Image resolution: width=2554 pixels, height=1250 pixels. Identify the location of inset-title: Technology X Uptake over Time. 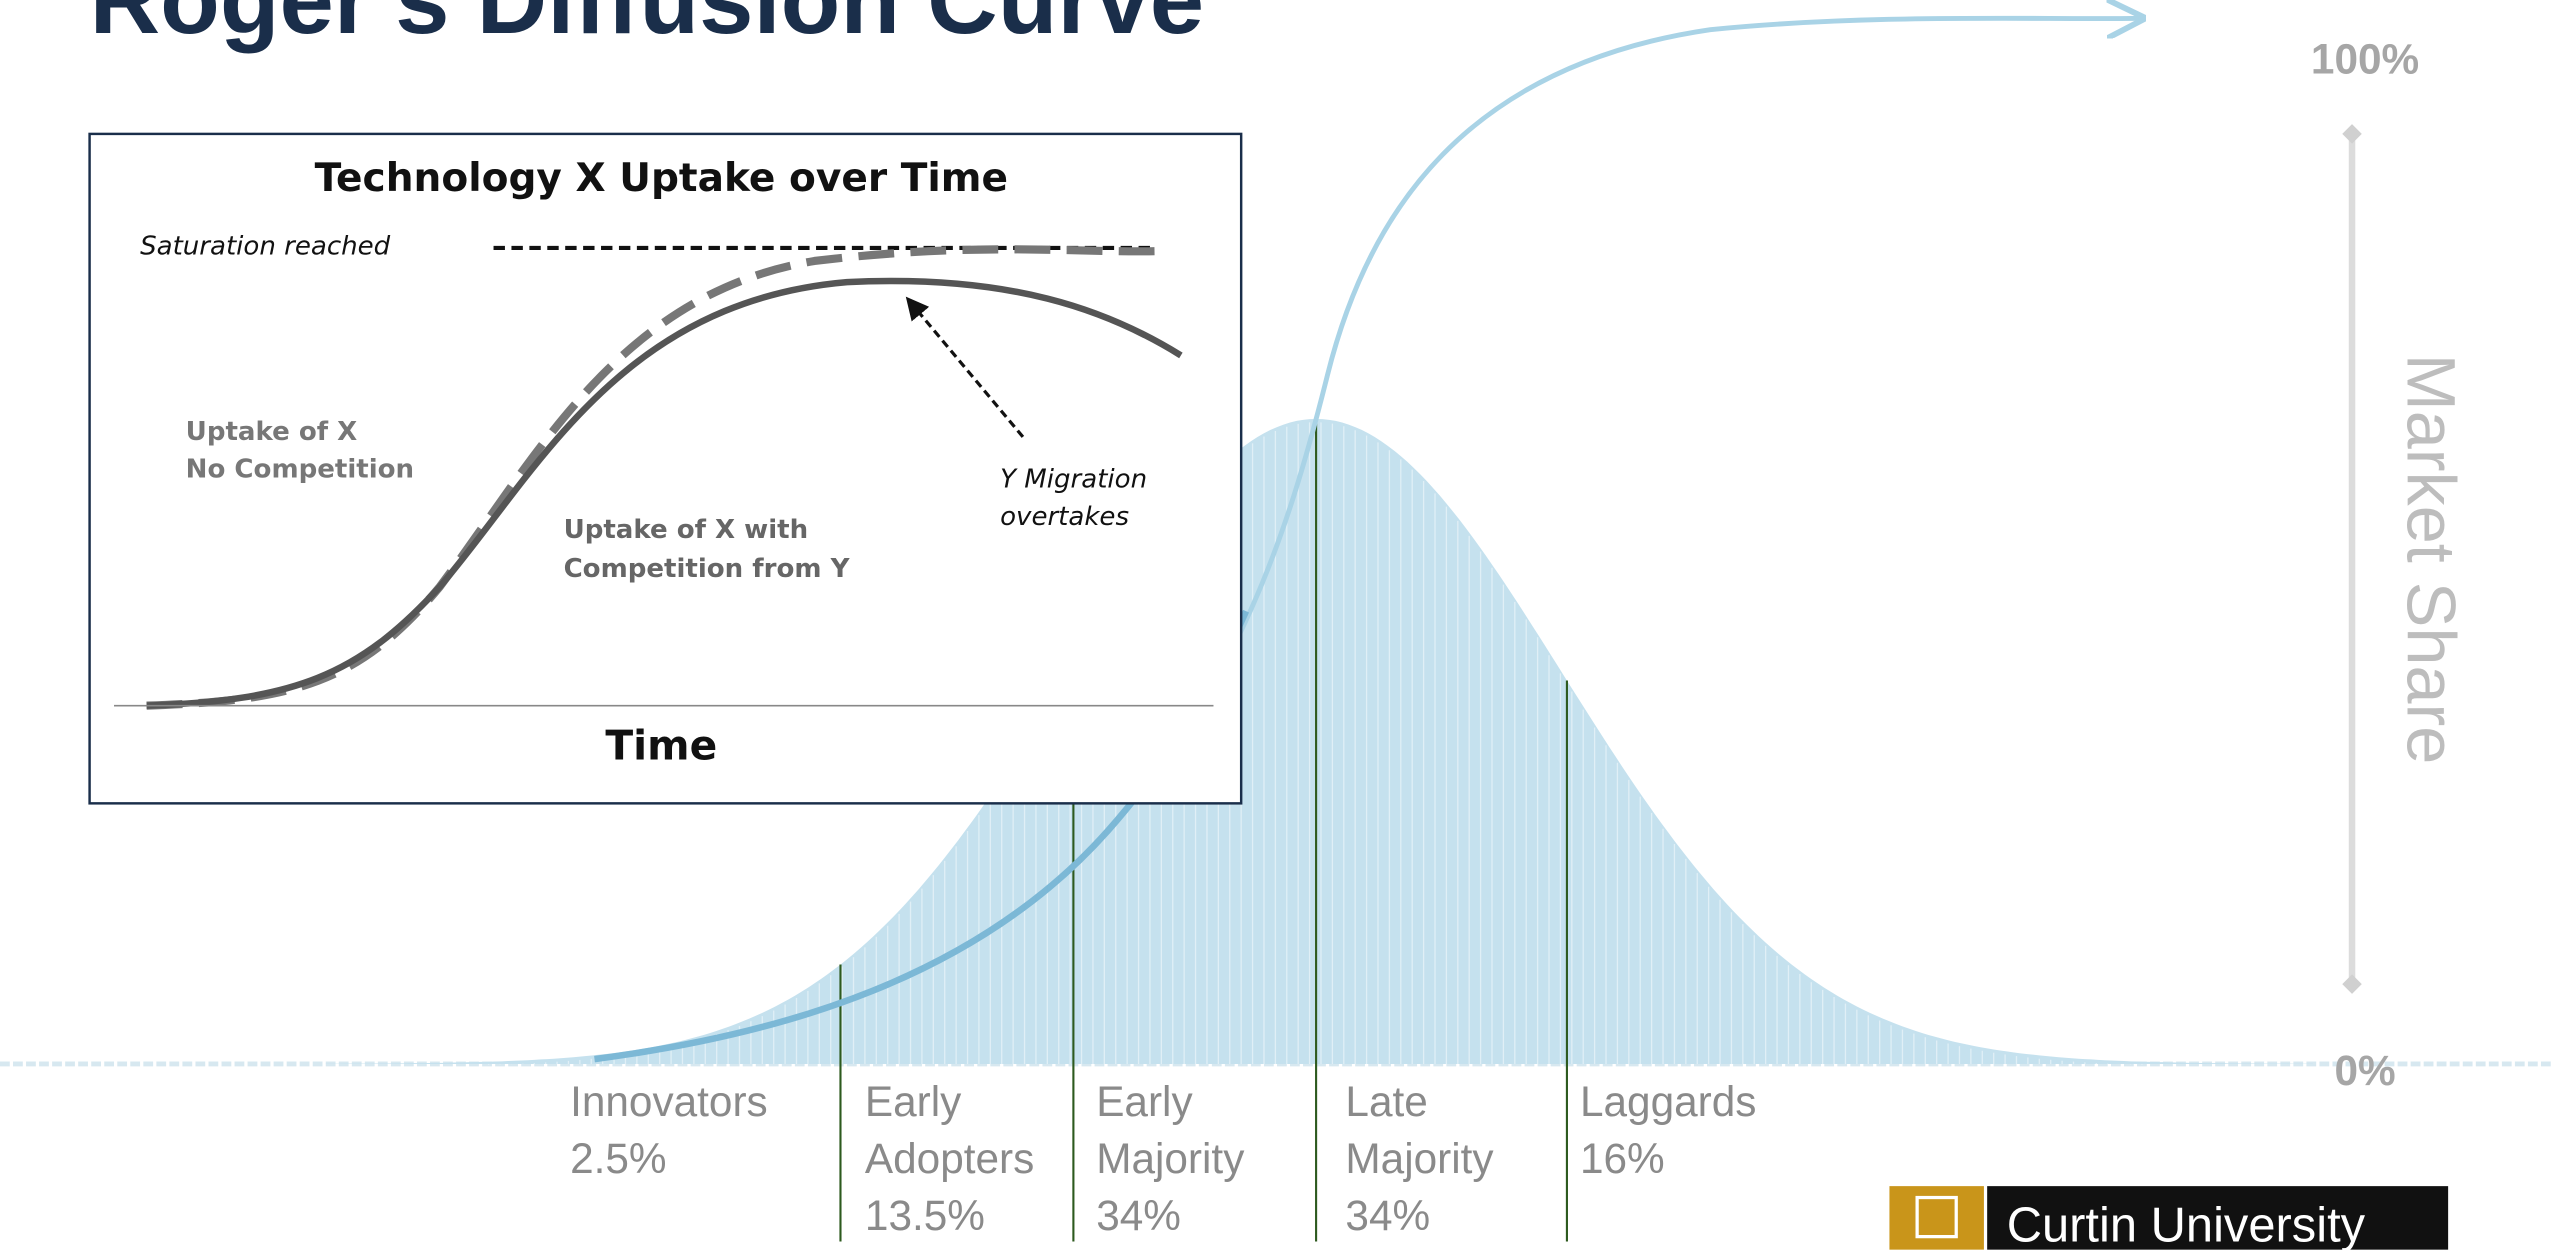
(661, 178).